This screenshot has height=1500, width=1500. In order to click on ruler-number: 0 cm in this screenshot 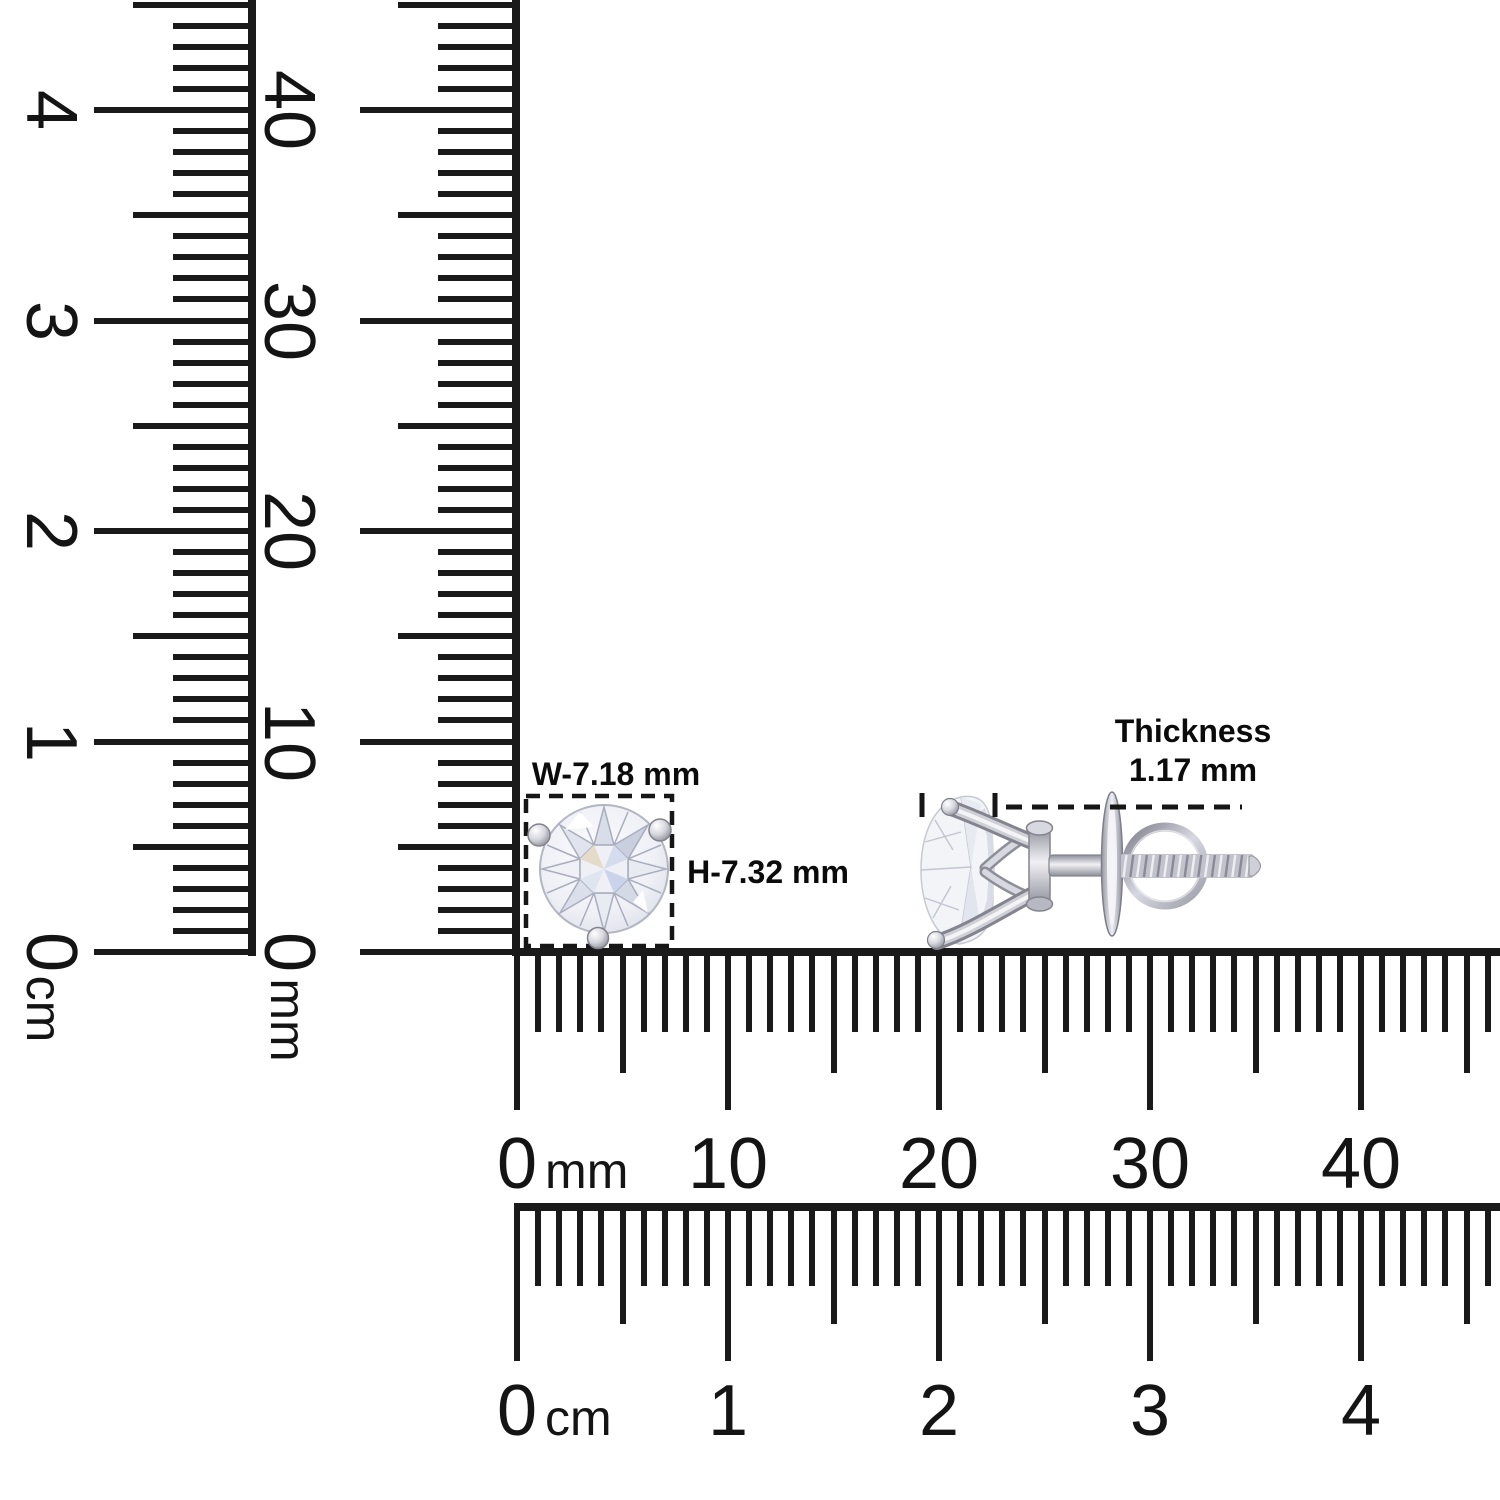, I will do `click(554, 1411)`.